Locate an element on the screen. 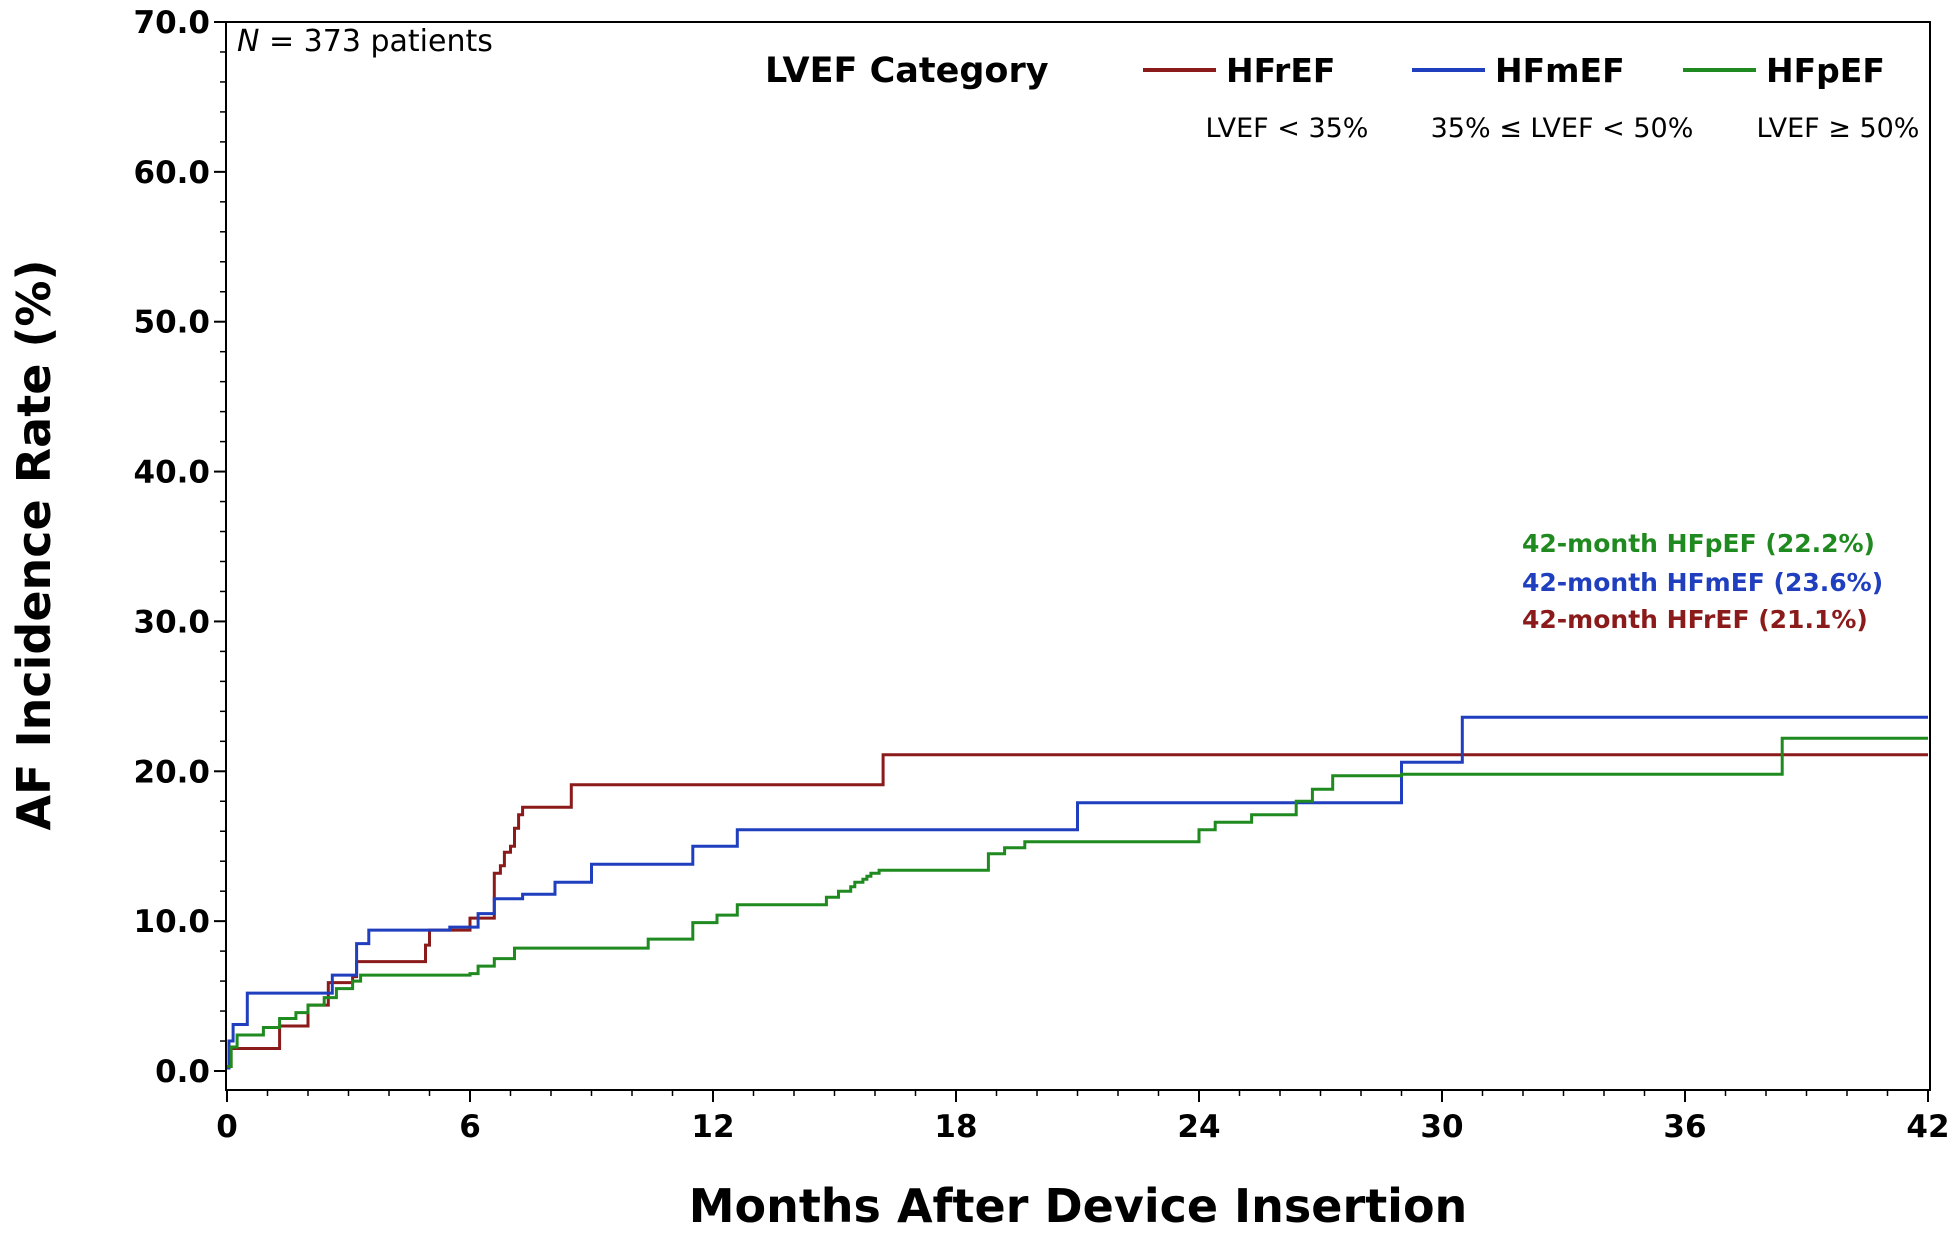 The width and height of the screenshot is (1958, 1240). annotation-hfpef: 42-month HFpEF (22.2%) is located at coordinates (1698, 543).